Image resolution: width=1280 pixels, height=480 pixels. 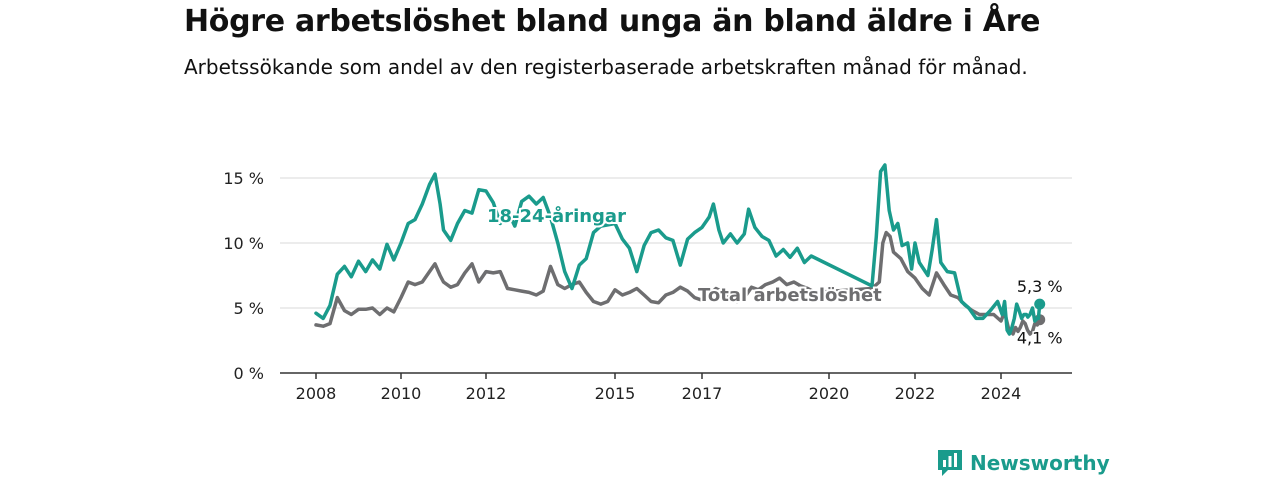 I want to click on series-label-youth: 18-24-åringar, so click(x=556, y=216).